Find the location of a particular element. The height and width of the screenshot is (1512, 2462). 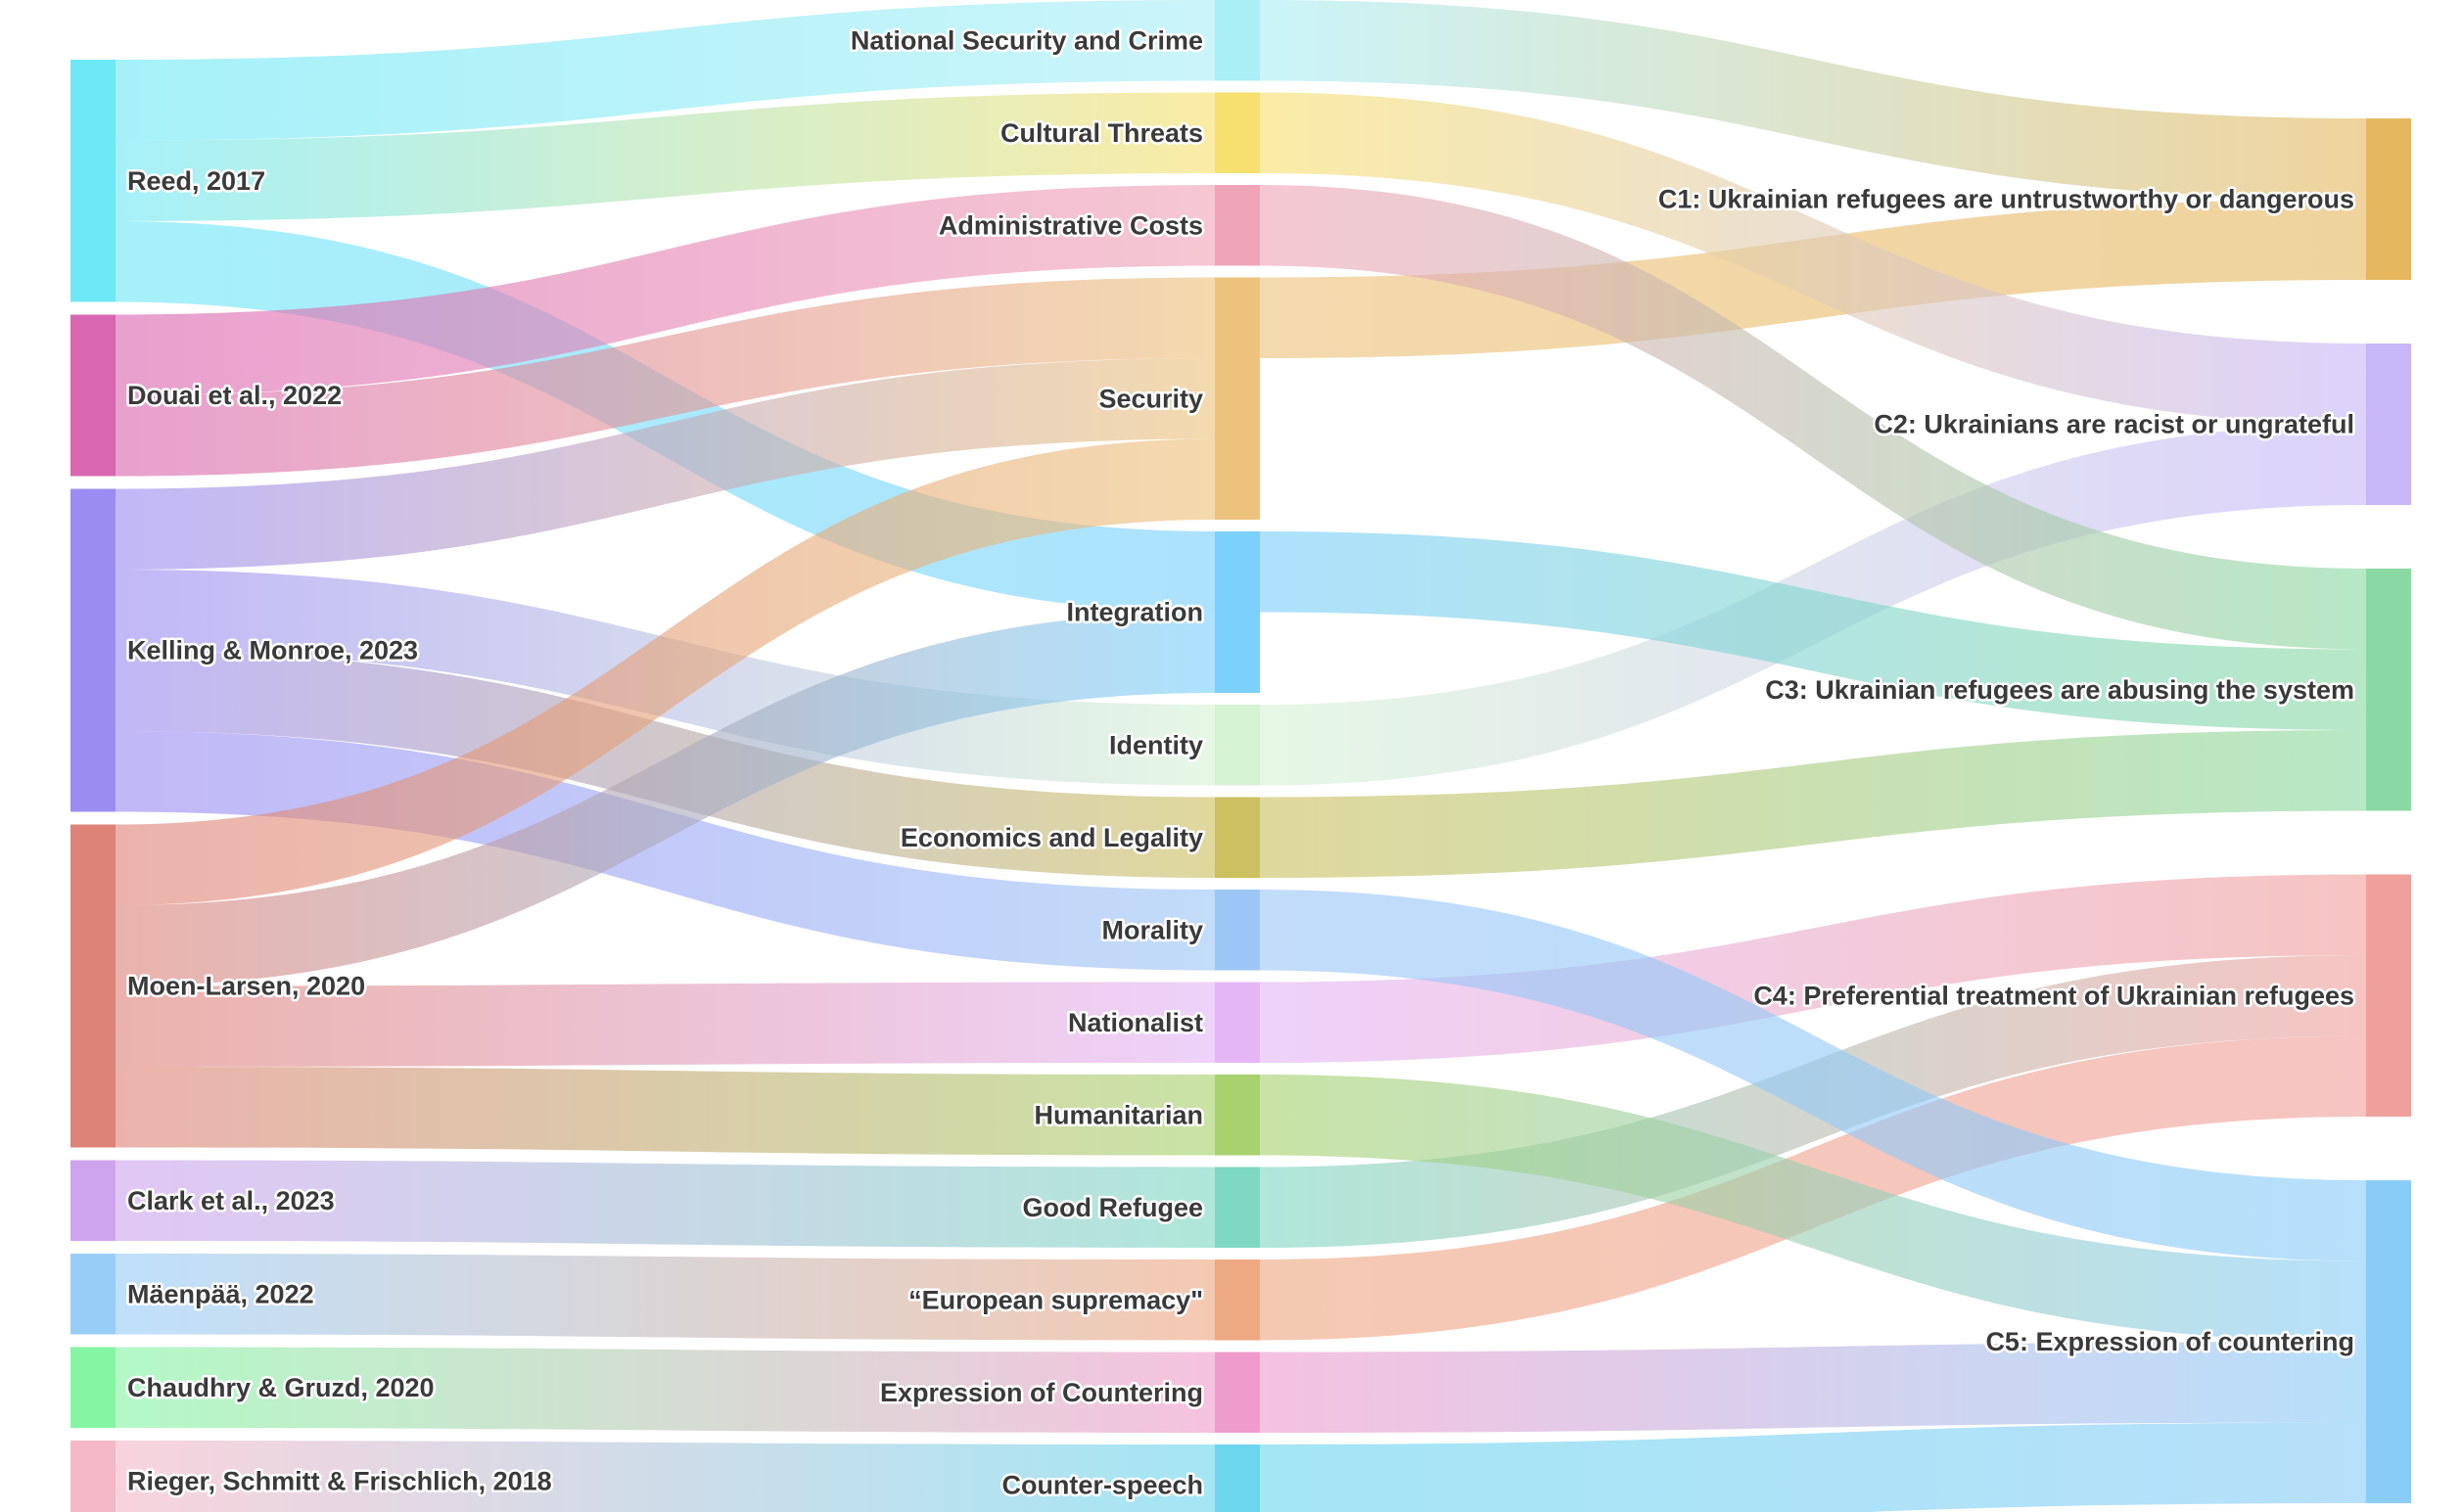

node-label-nationalist: Nationalist is located at coordinates (1135, 1022).